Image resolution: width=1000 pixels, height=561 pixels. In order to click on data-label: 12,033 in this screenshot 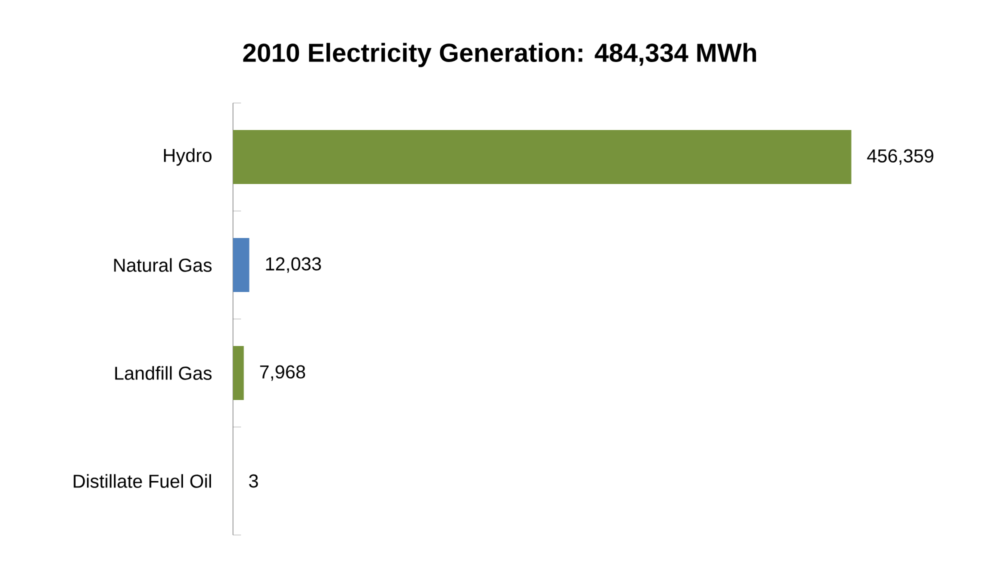, I will do `click(293, 265)`.